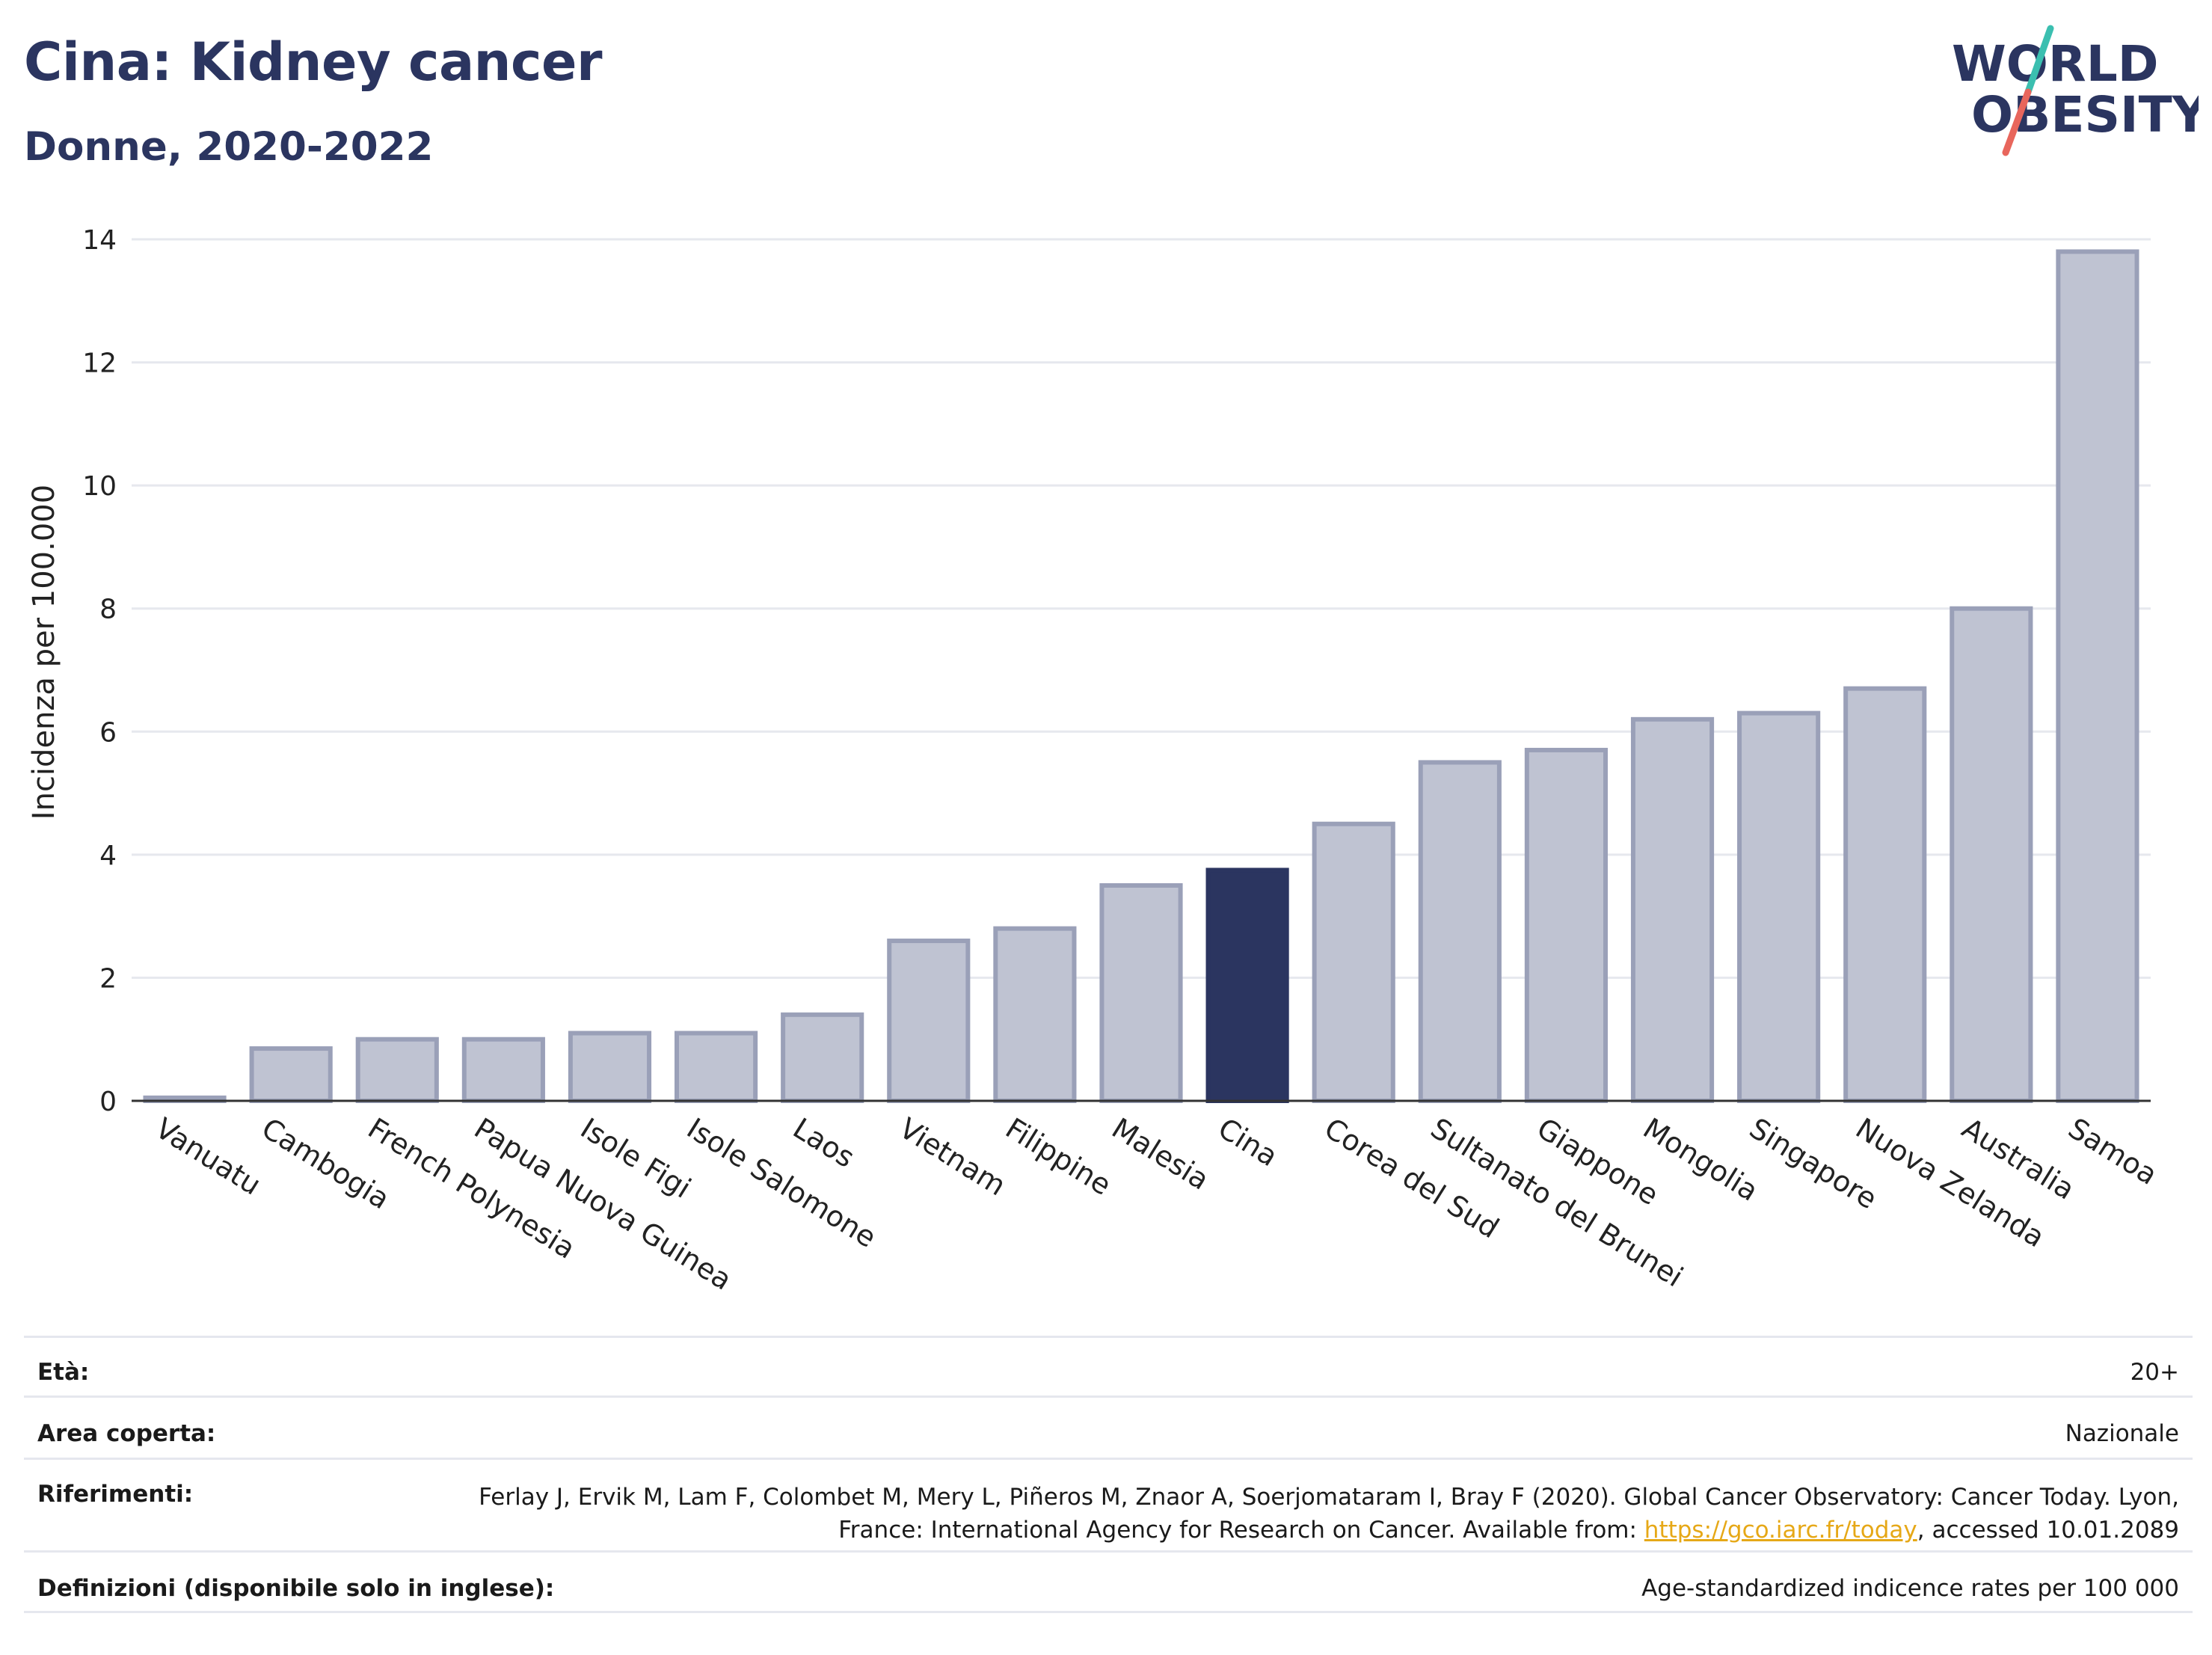 The height and width of the screenshot is (1655, 2212). I want to click on y-tick-label: 14, so click(99, 240).